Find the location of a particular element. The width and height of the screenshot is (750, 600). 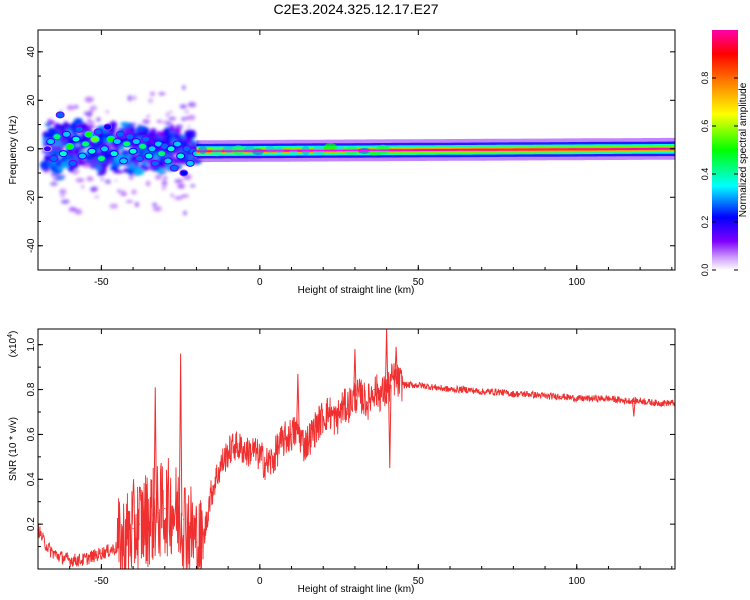

x-tick-label: 50 is located at coordinates (419, 282).